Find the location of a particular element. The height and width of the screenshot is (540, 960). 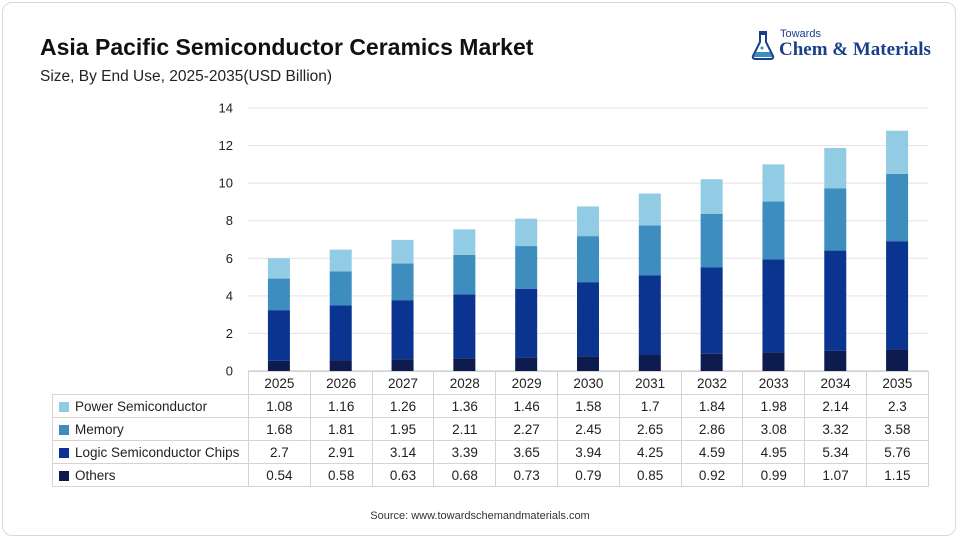

data-label: 1.36 is located at coordinates (465, 406).